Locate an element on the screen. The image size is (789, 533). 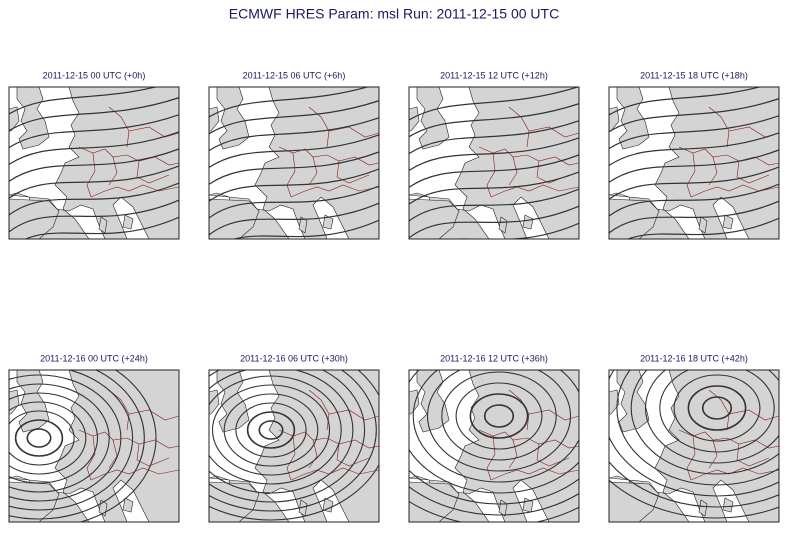
panel-title: 2011-12-15 00 UTC (+0h) is located at coordinates (94, 75).